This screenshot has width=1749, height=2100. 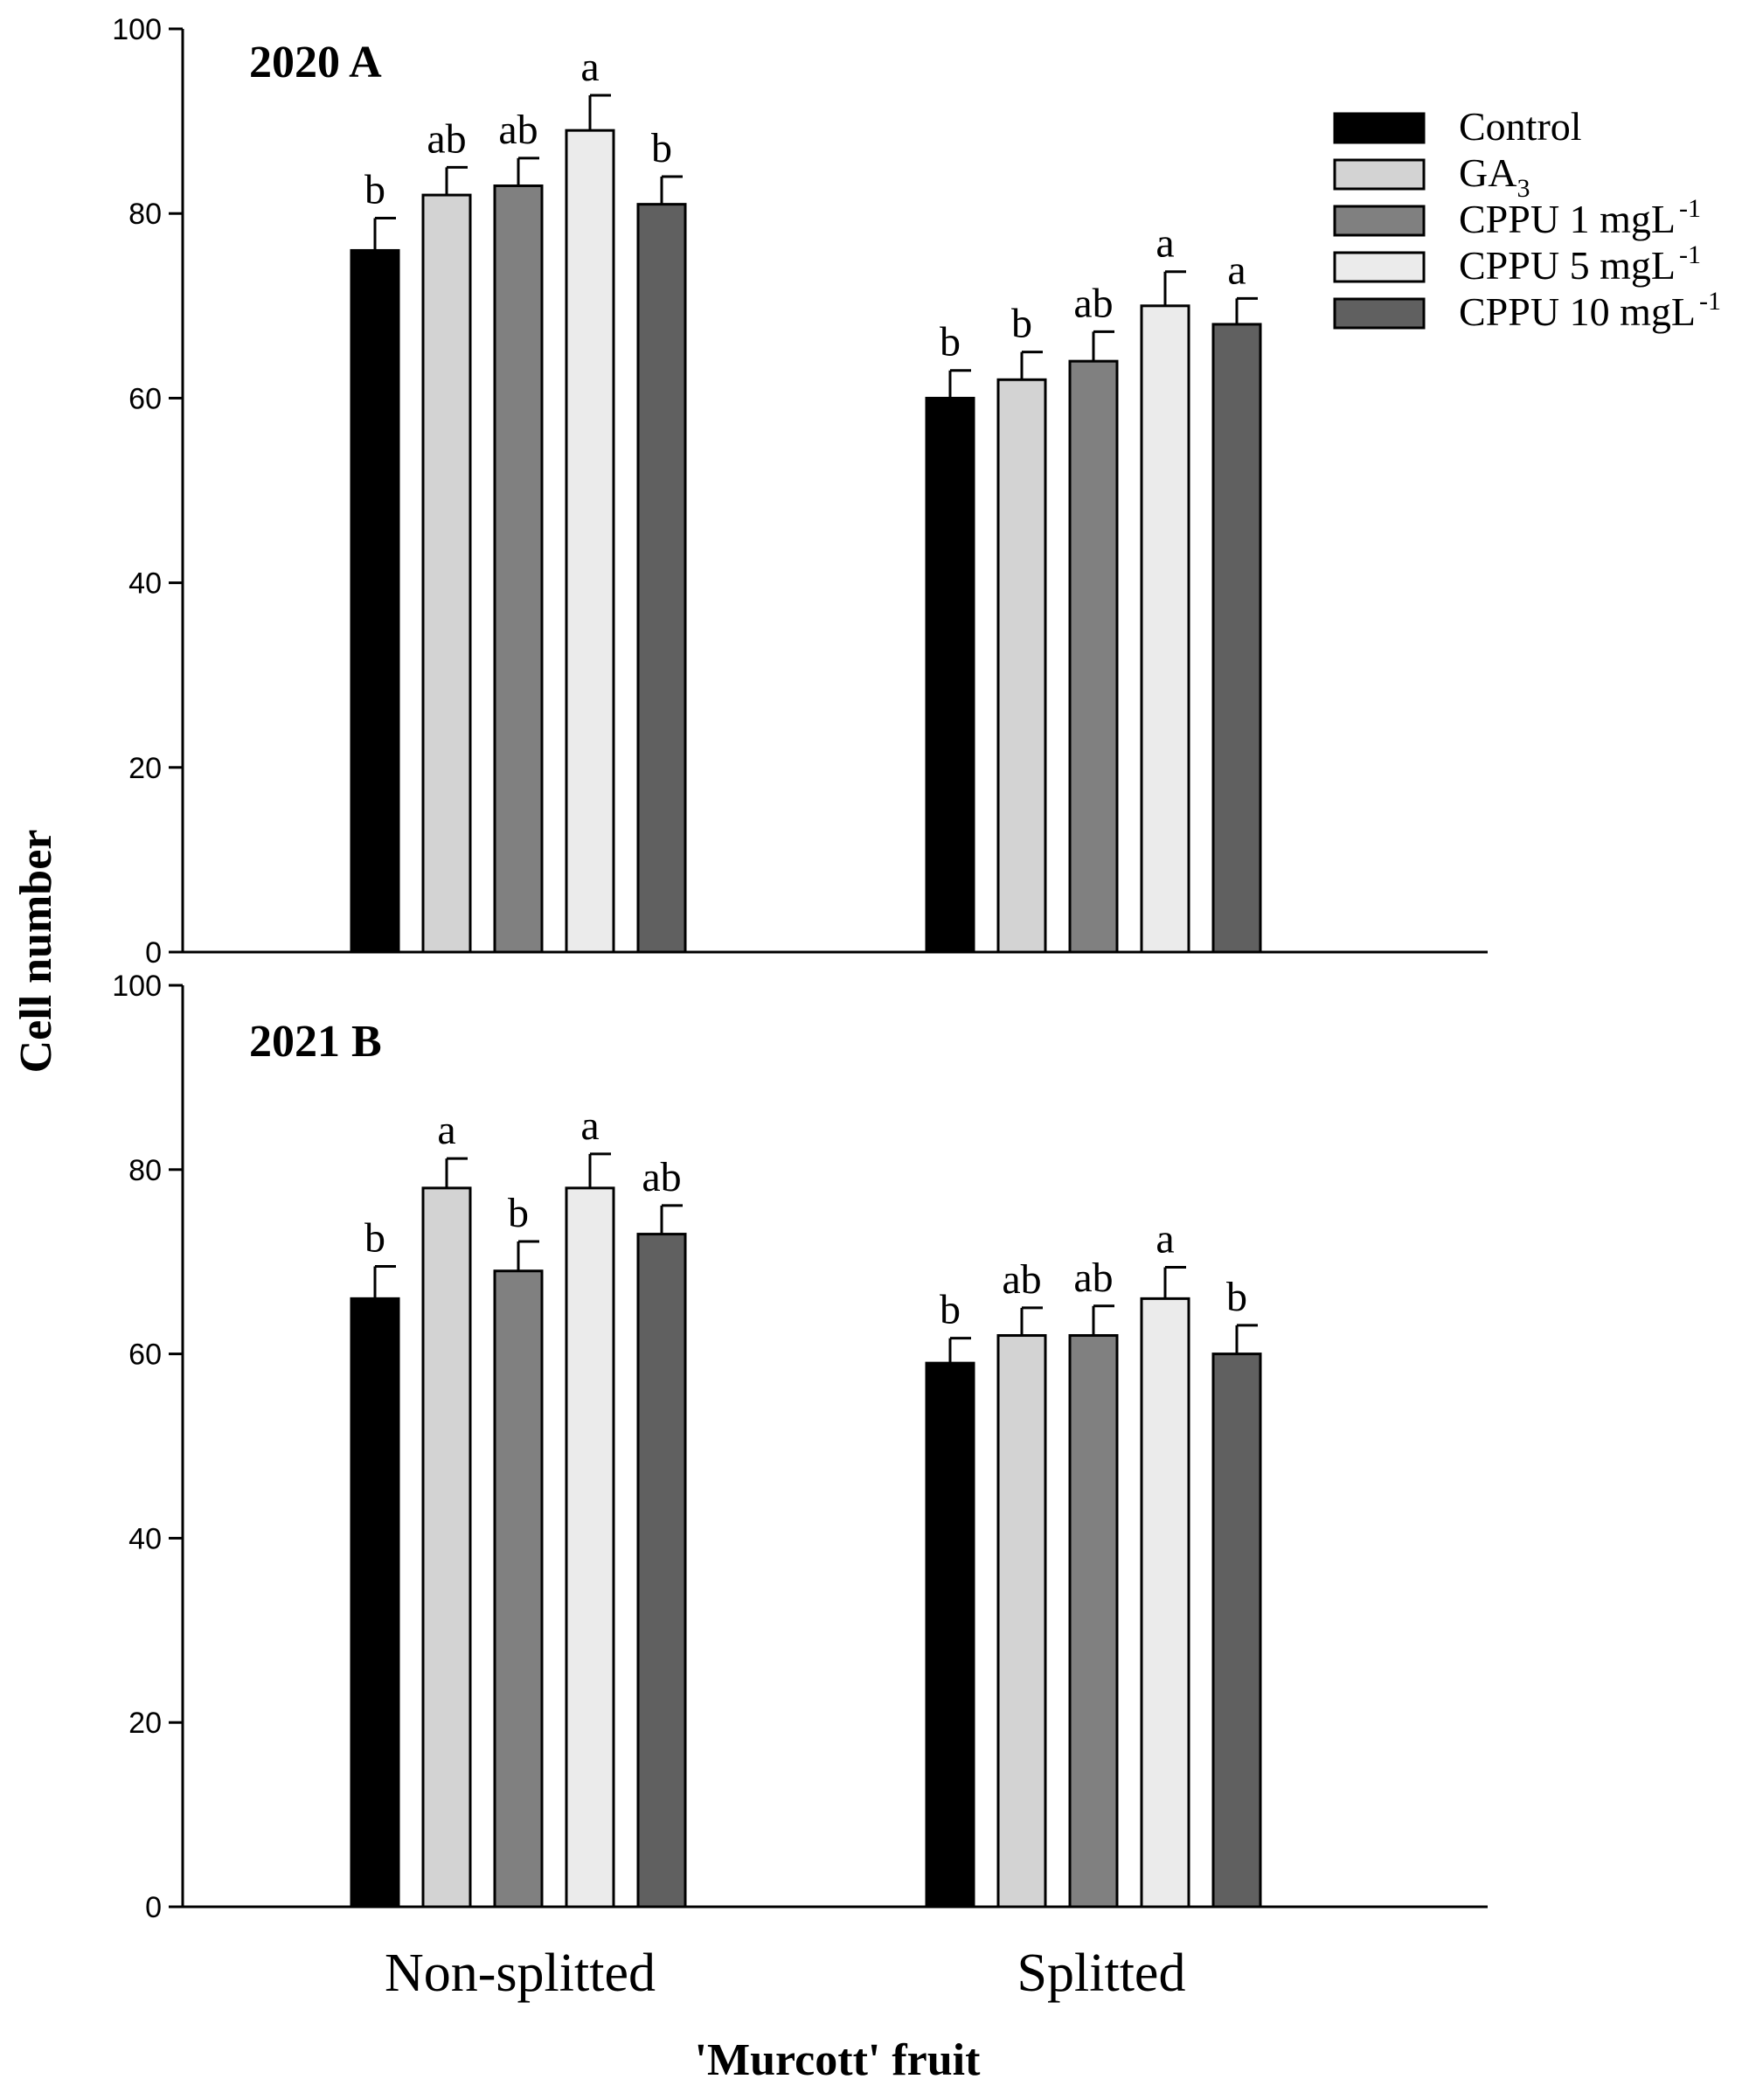 What do you see at coordinates (316, 1042) in the screenshot?
I see `panel-title: 2021 B` at bounding box center [316, 1042].